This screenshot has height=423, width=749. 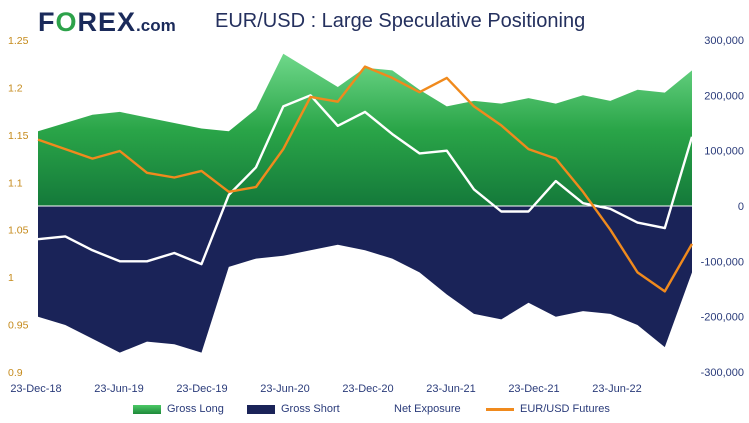 I want to click on legend-net-exposure: Net Exposure, so click(x=410, y=409).